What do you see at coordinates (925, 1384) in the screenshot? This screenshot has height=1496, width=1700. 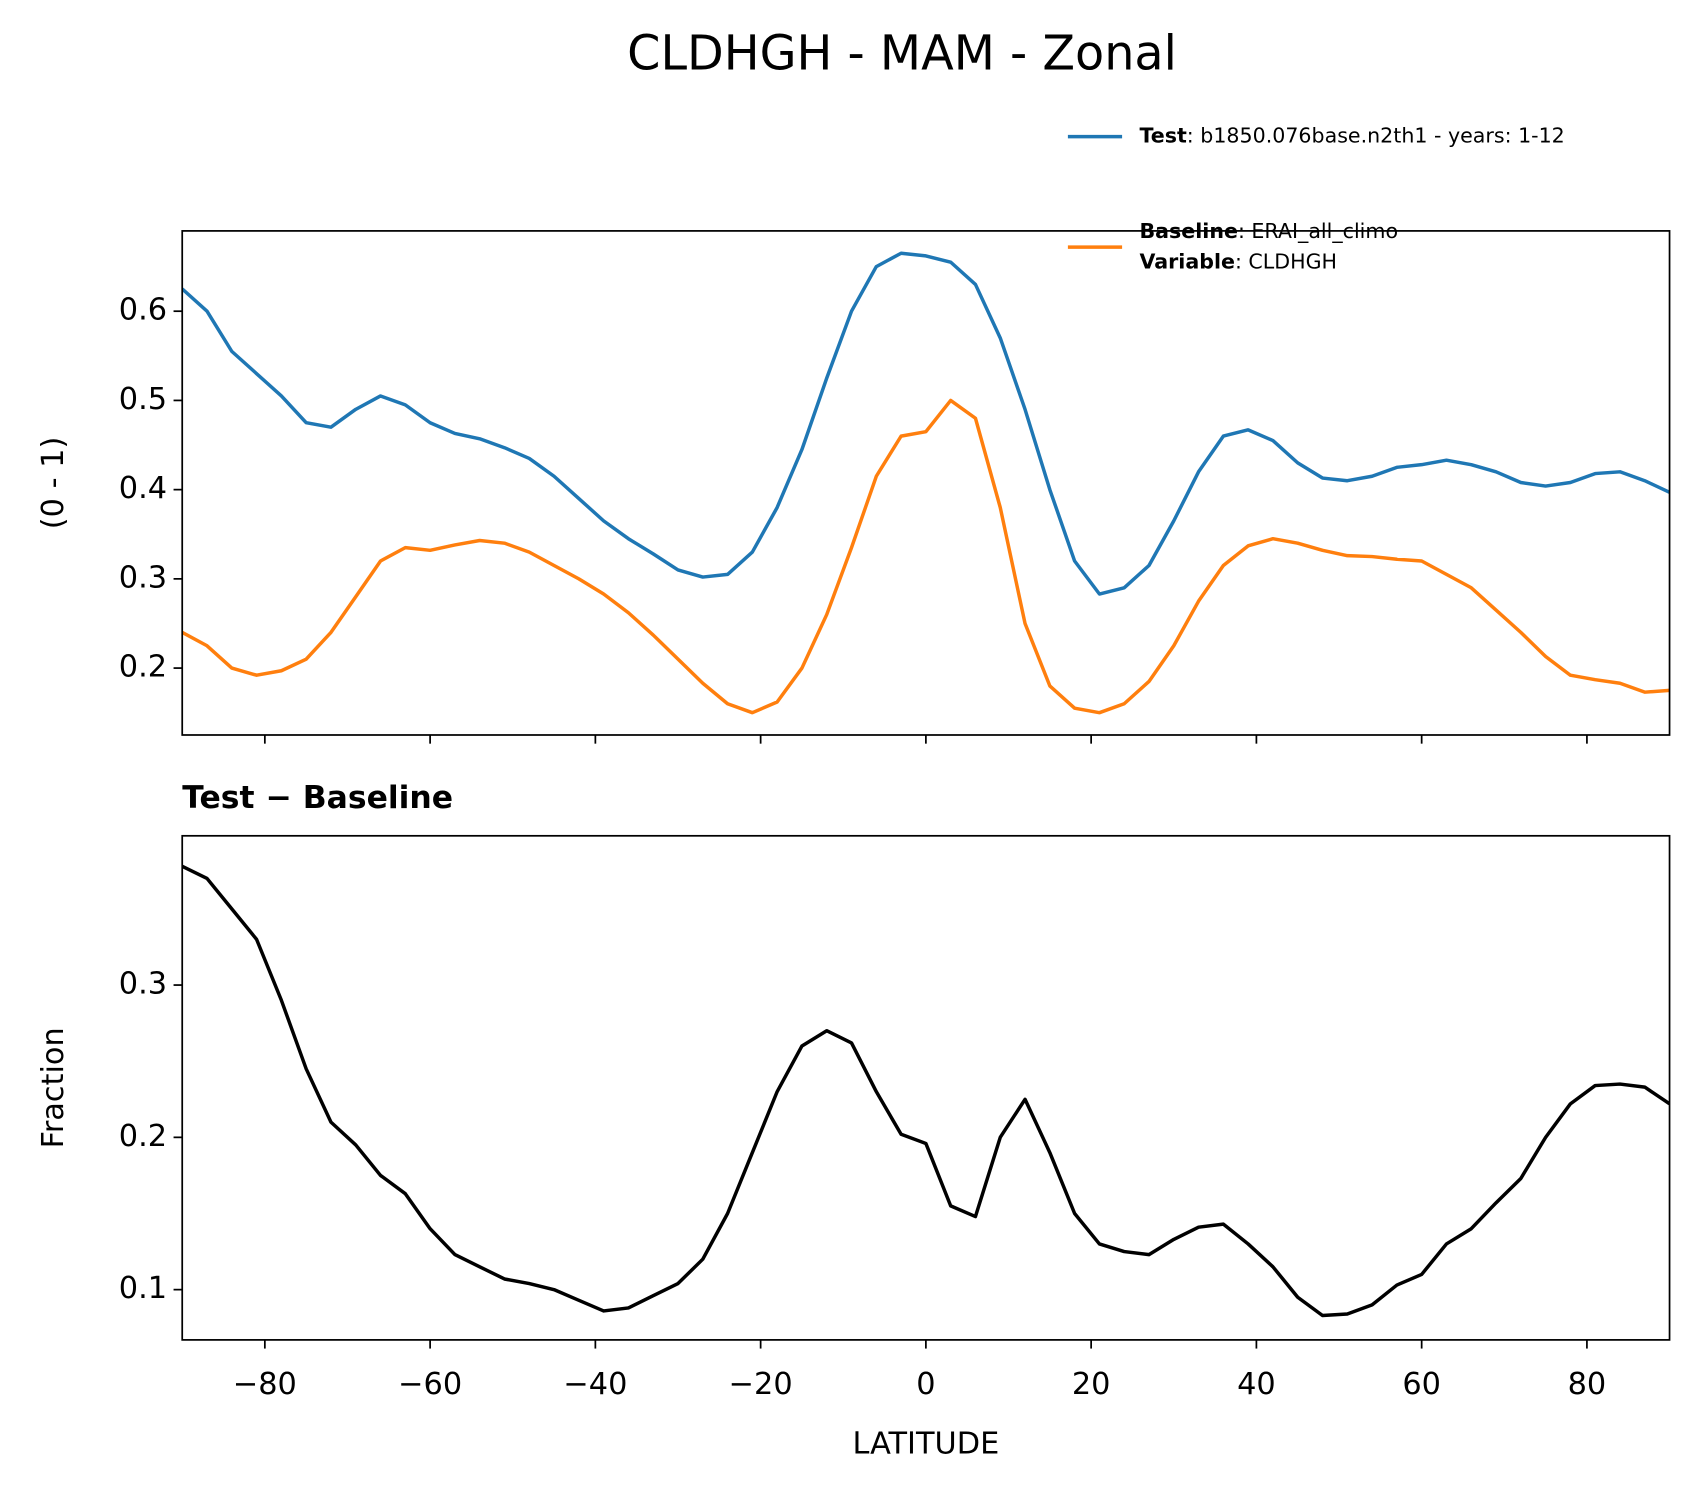 I see `x-tick-label: 0` at bounding box center [925, 1384].